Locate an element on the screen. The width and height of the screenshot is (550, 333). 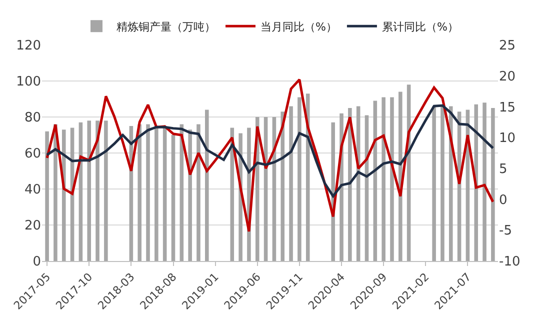
y2-tick-label: -5 is located at coordinates (505, 231).